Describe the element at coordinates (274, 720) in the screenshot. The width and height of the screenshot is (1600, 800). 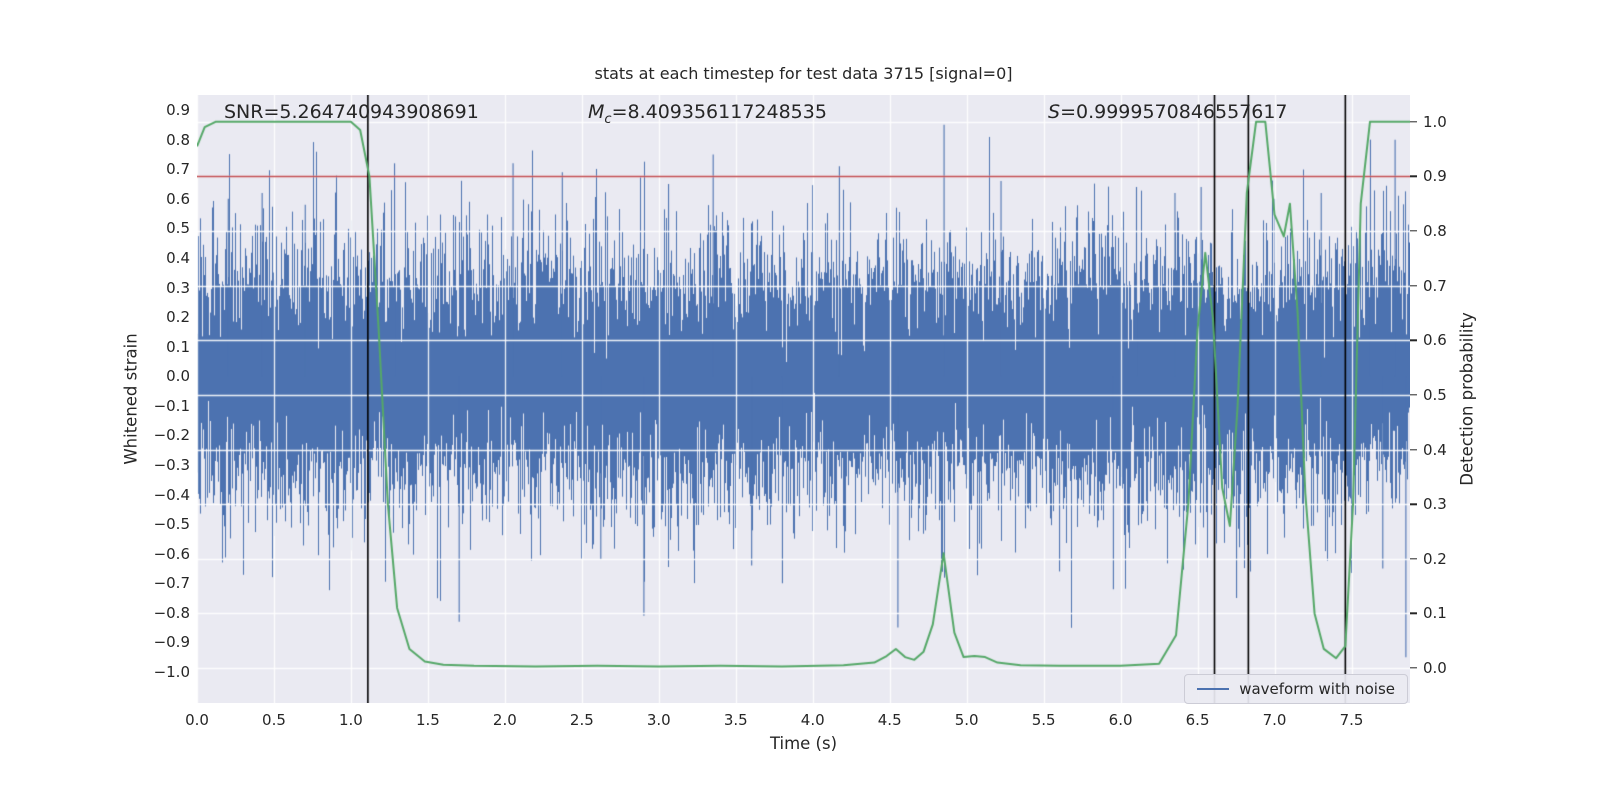
I see `x-tick-label: 0.5` at that location.